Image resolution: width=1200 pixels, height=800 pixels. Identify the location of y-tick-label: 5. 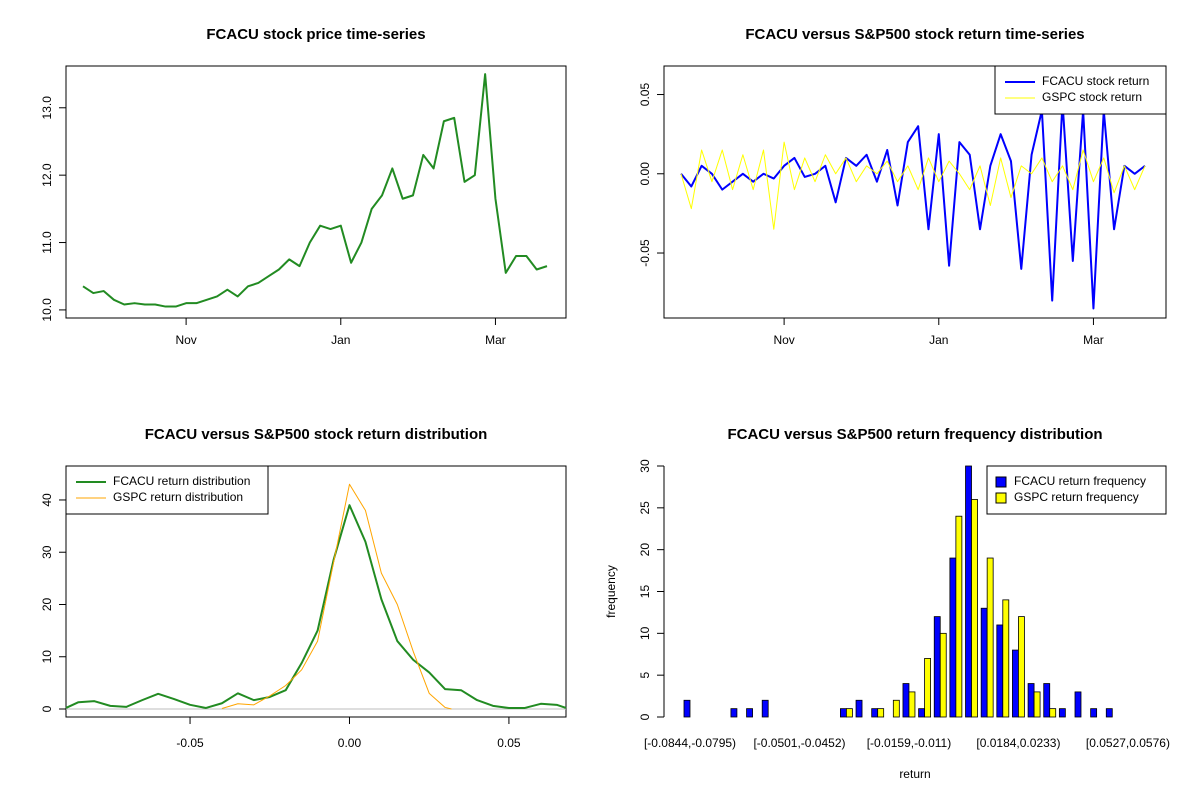
(645, 675).